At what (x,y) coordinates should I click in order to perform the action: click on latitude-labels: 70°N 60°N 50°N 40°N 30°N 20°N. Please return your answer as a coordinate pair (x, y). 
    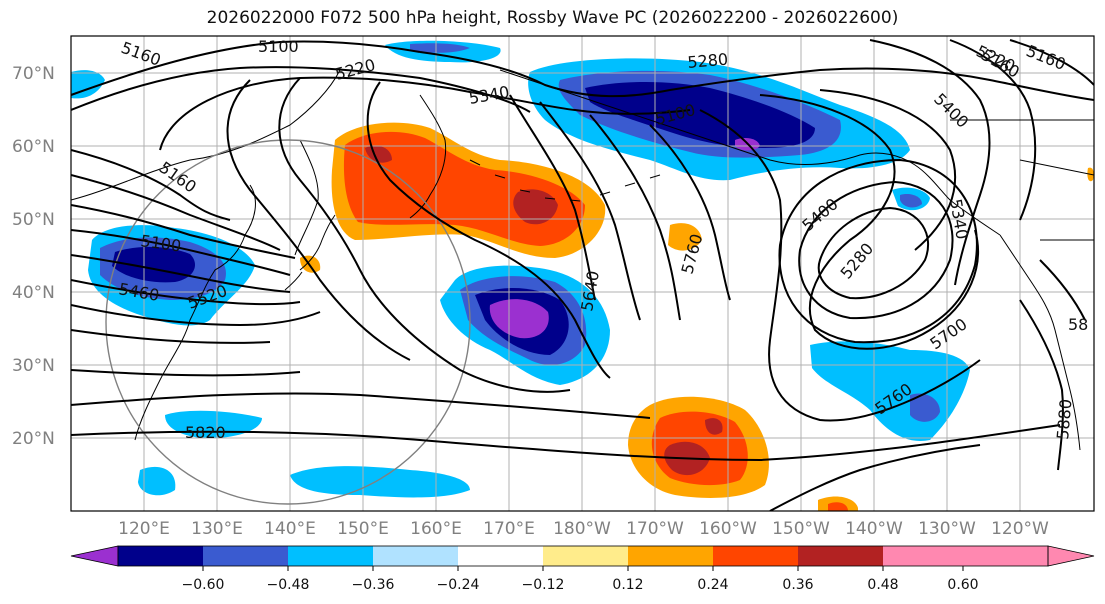
    Looking at the image, I should click on (33, 256).